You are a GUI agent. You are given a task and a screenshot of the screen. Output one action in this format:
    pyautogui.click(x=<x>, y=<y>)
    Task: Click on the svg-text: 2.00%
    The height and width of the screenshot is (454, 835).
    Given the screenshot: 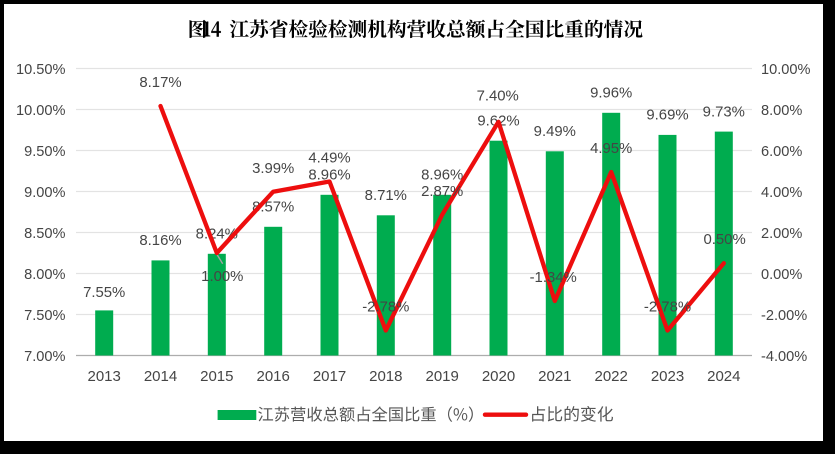 What is the action you would take?
    pyautogui.click(x=781, y=234)
    